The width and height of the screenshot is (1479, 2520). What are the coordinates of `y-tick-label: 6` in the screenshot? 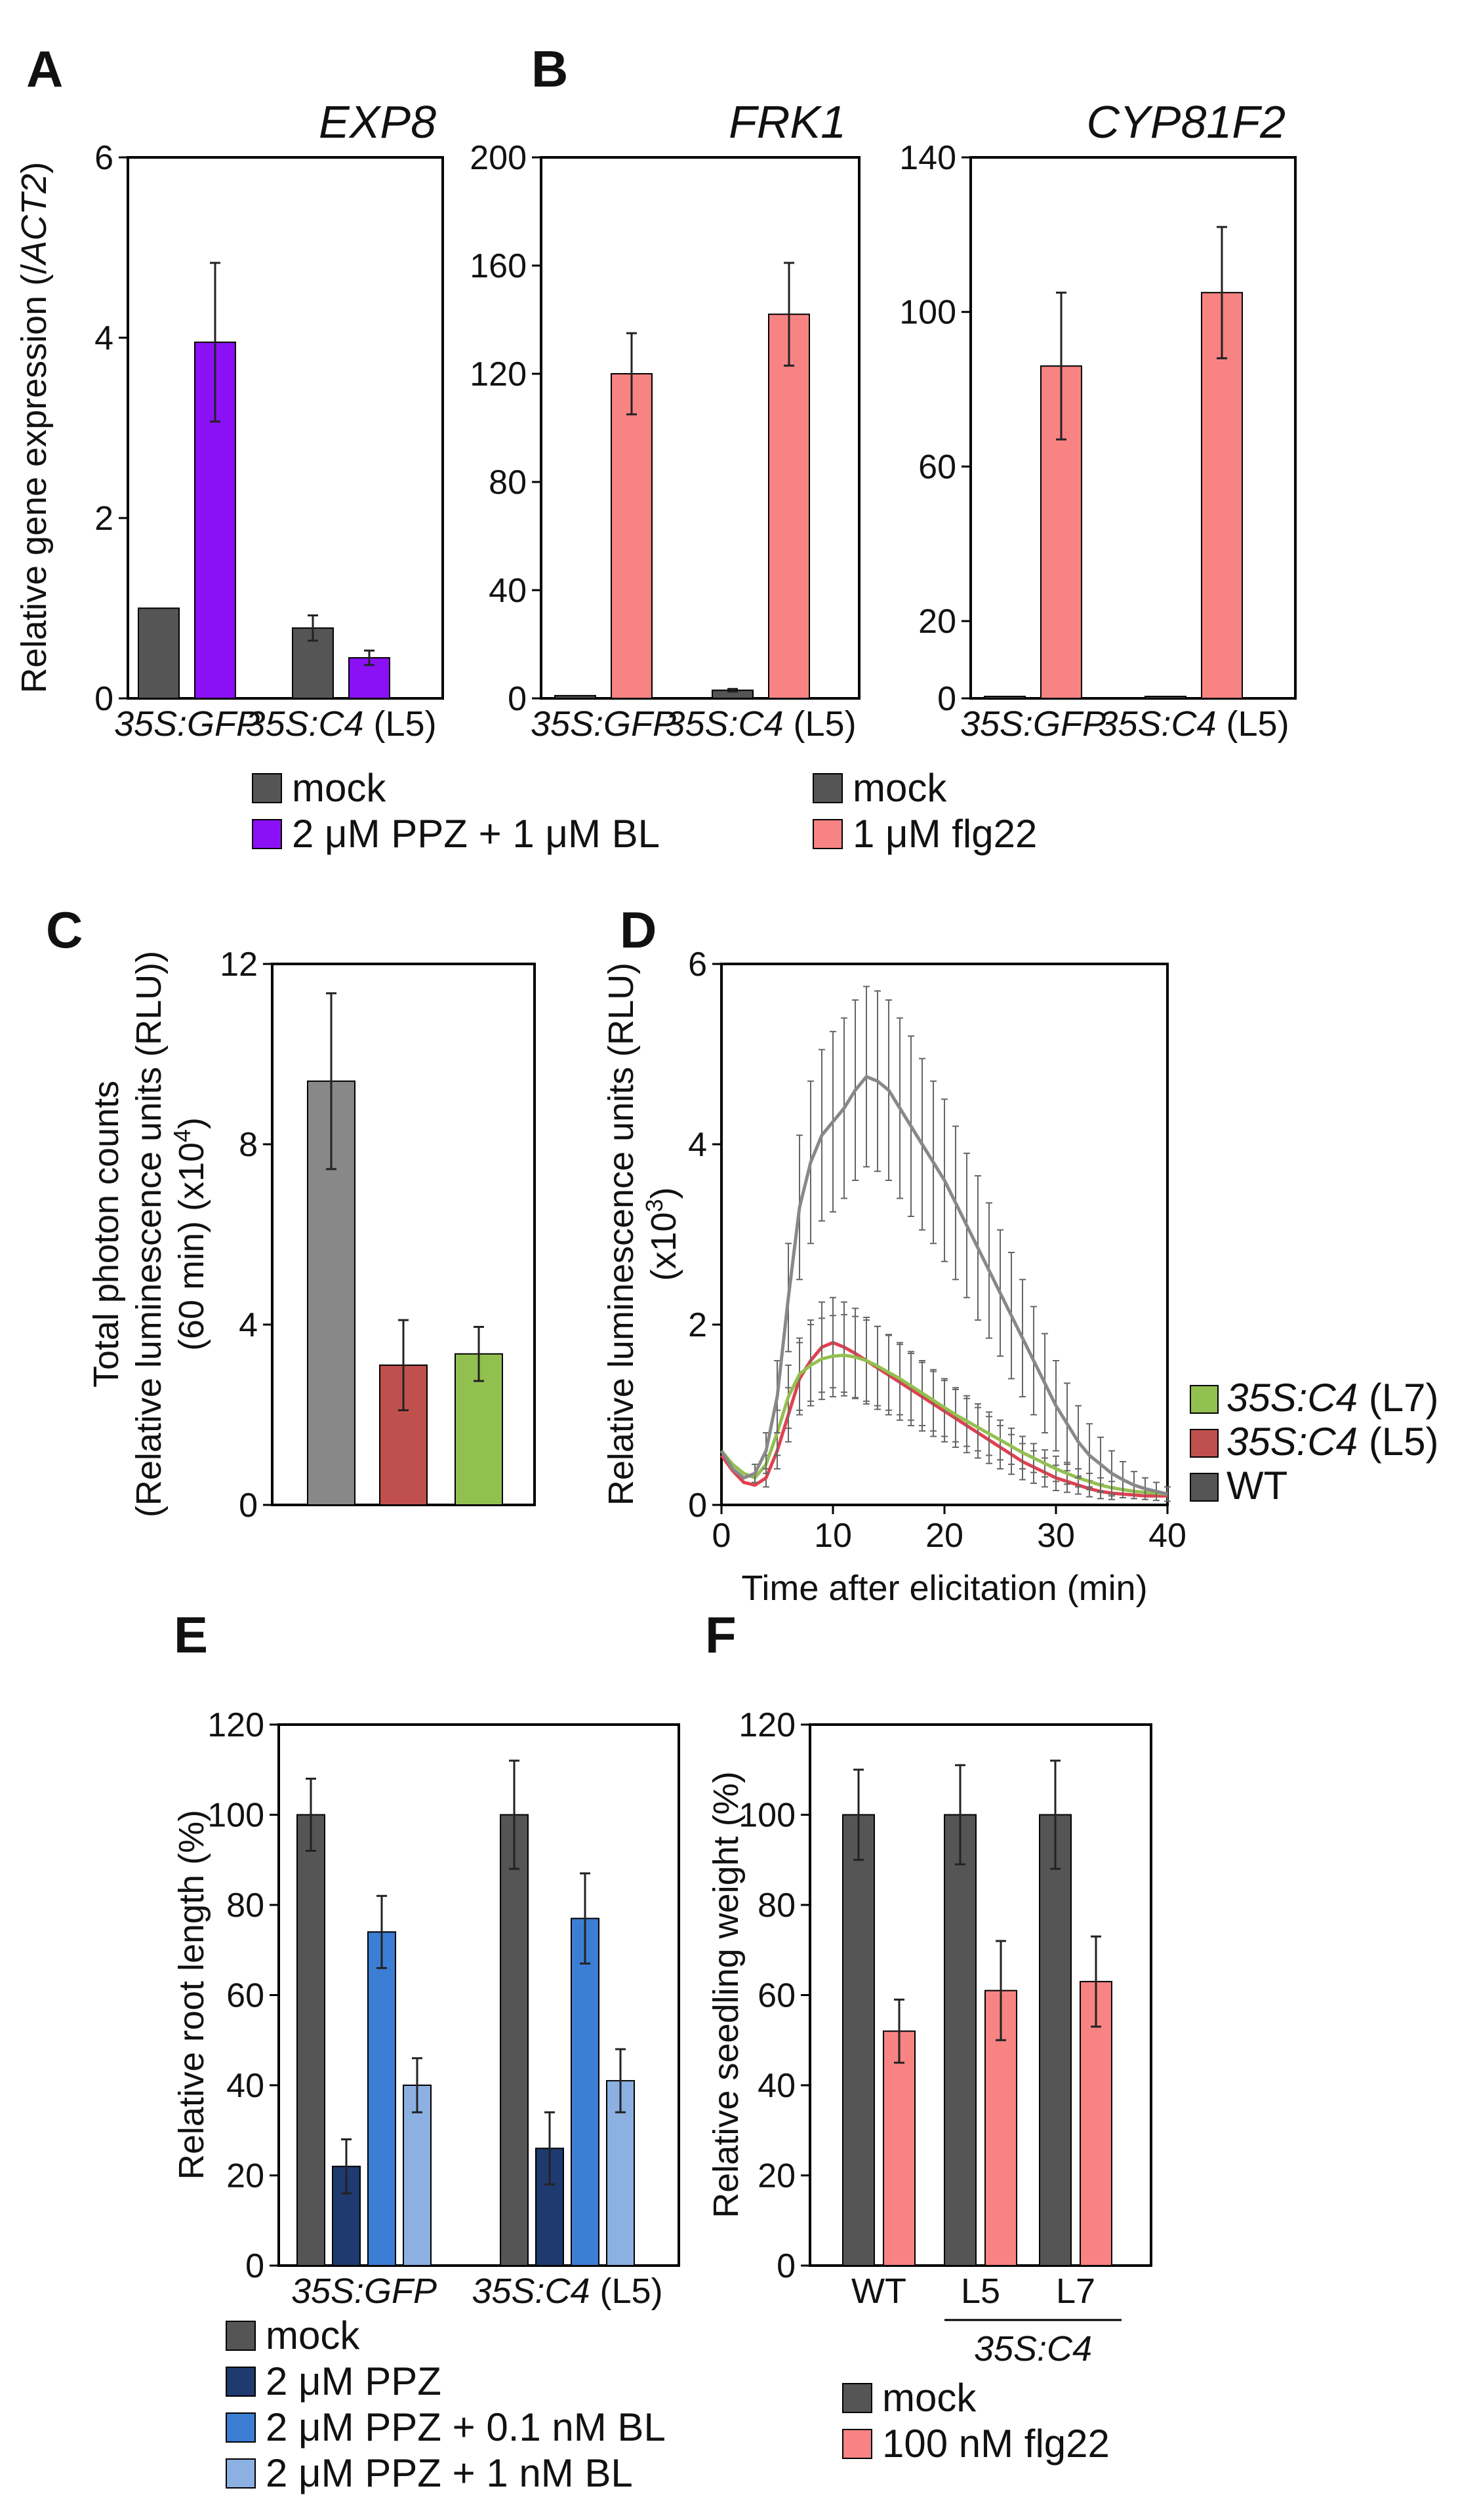 It's located at (697, 965).